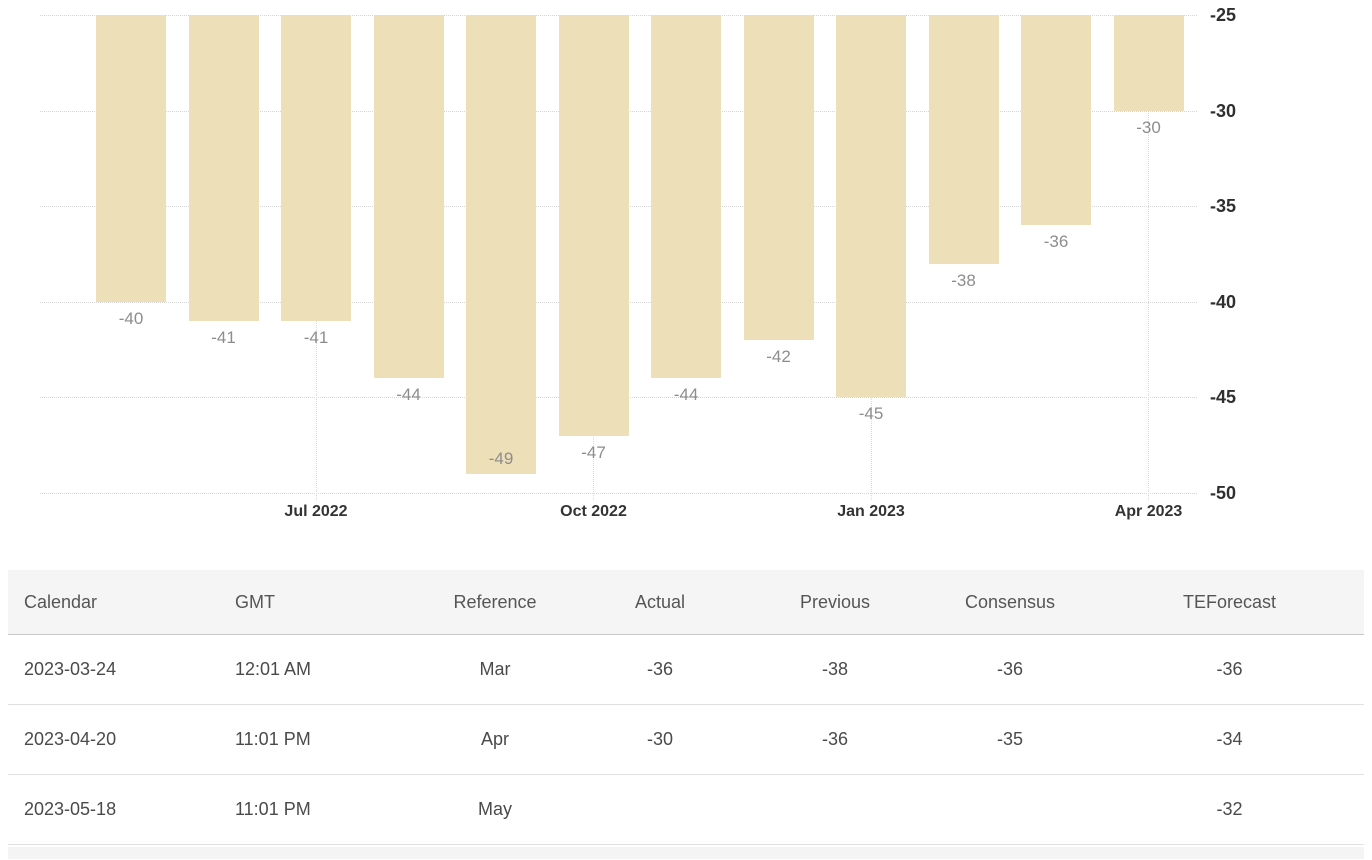  Describe the element at coordinates (660, 601) in the screenshot. I see `header-actual: Actual` at that location.